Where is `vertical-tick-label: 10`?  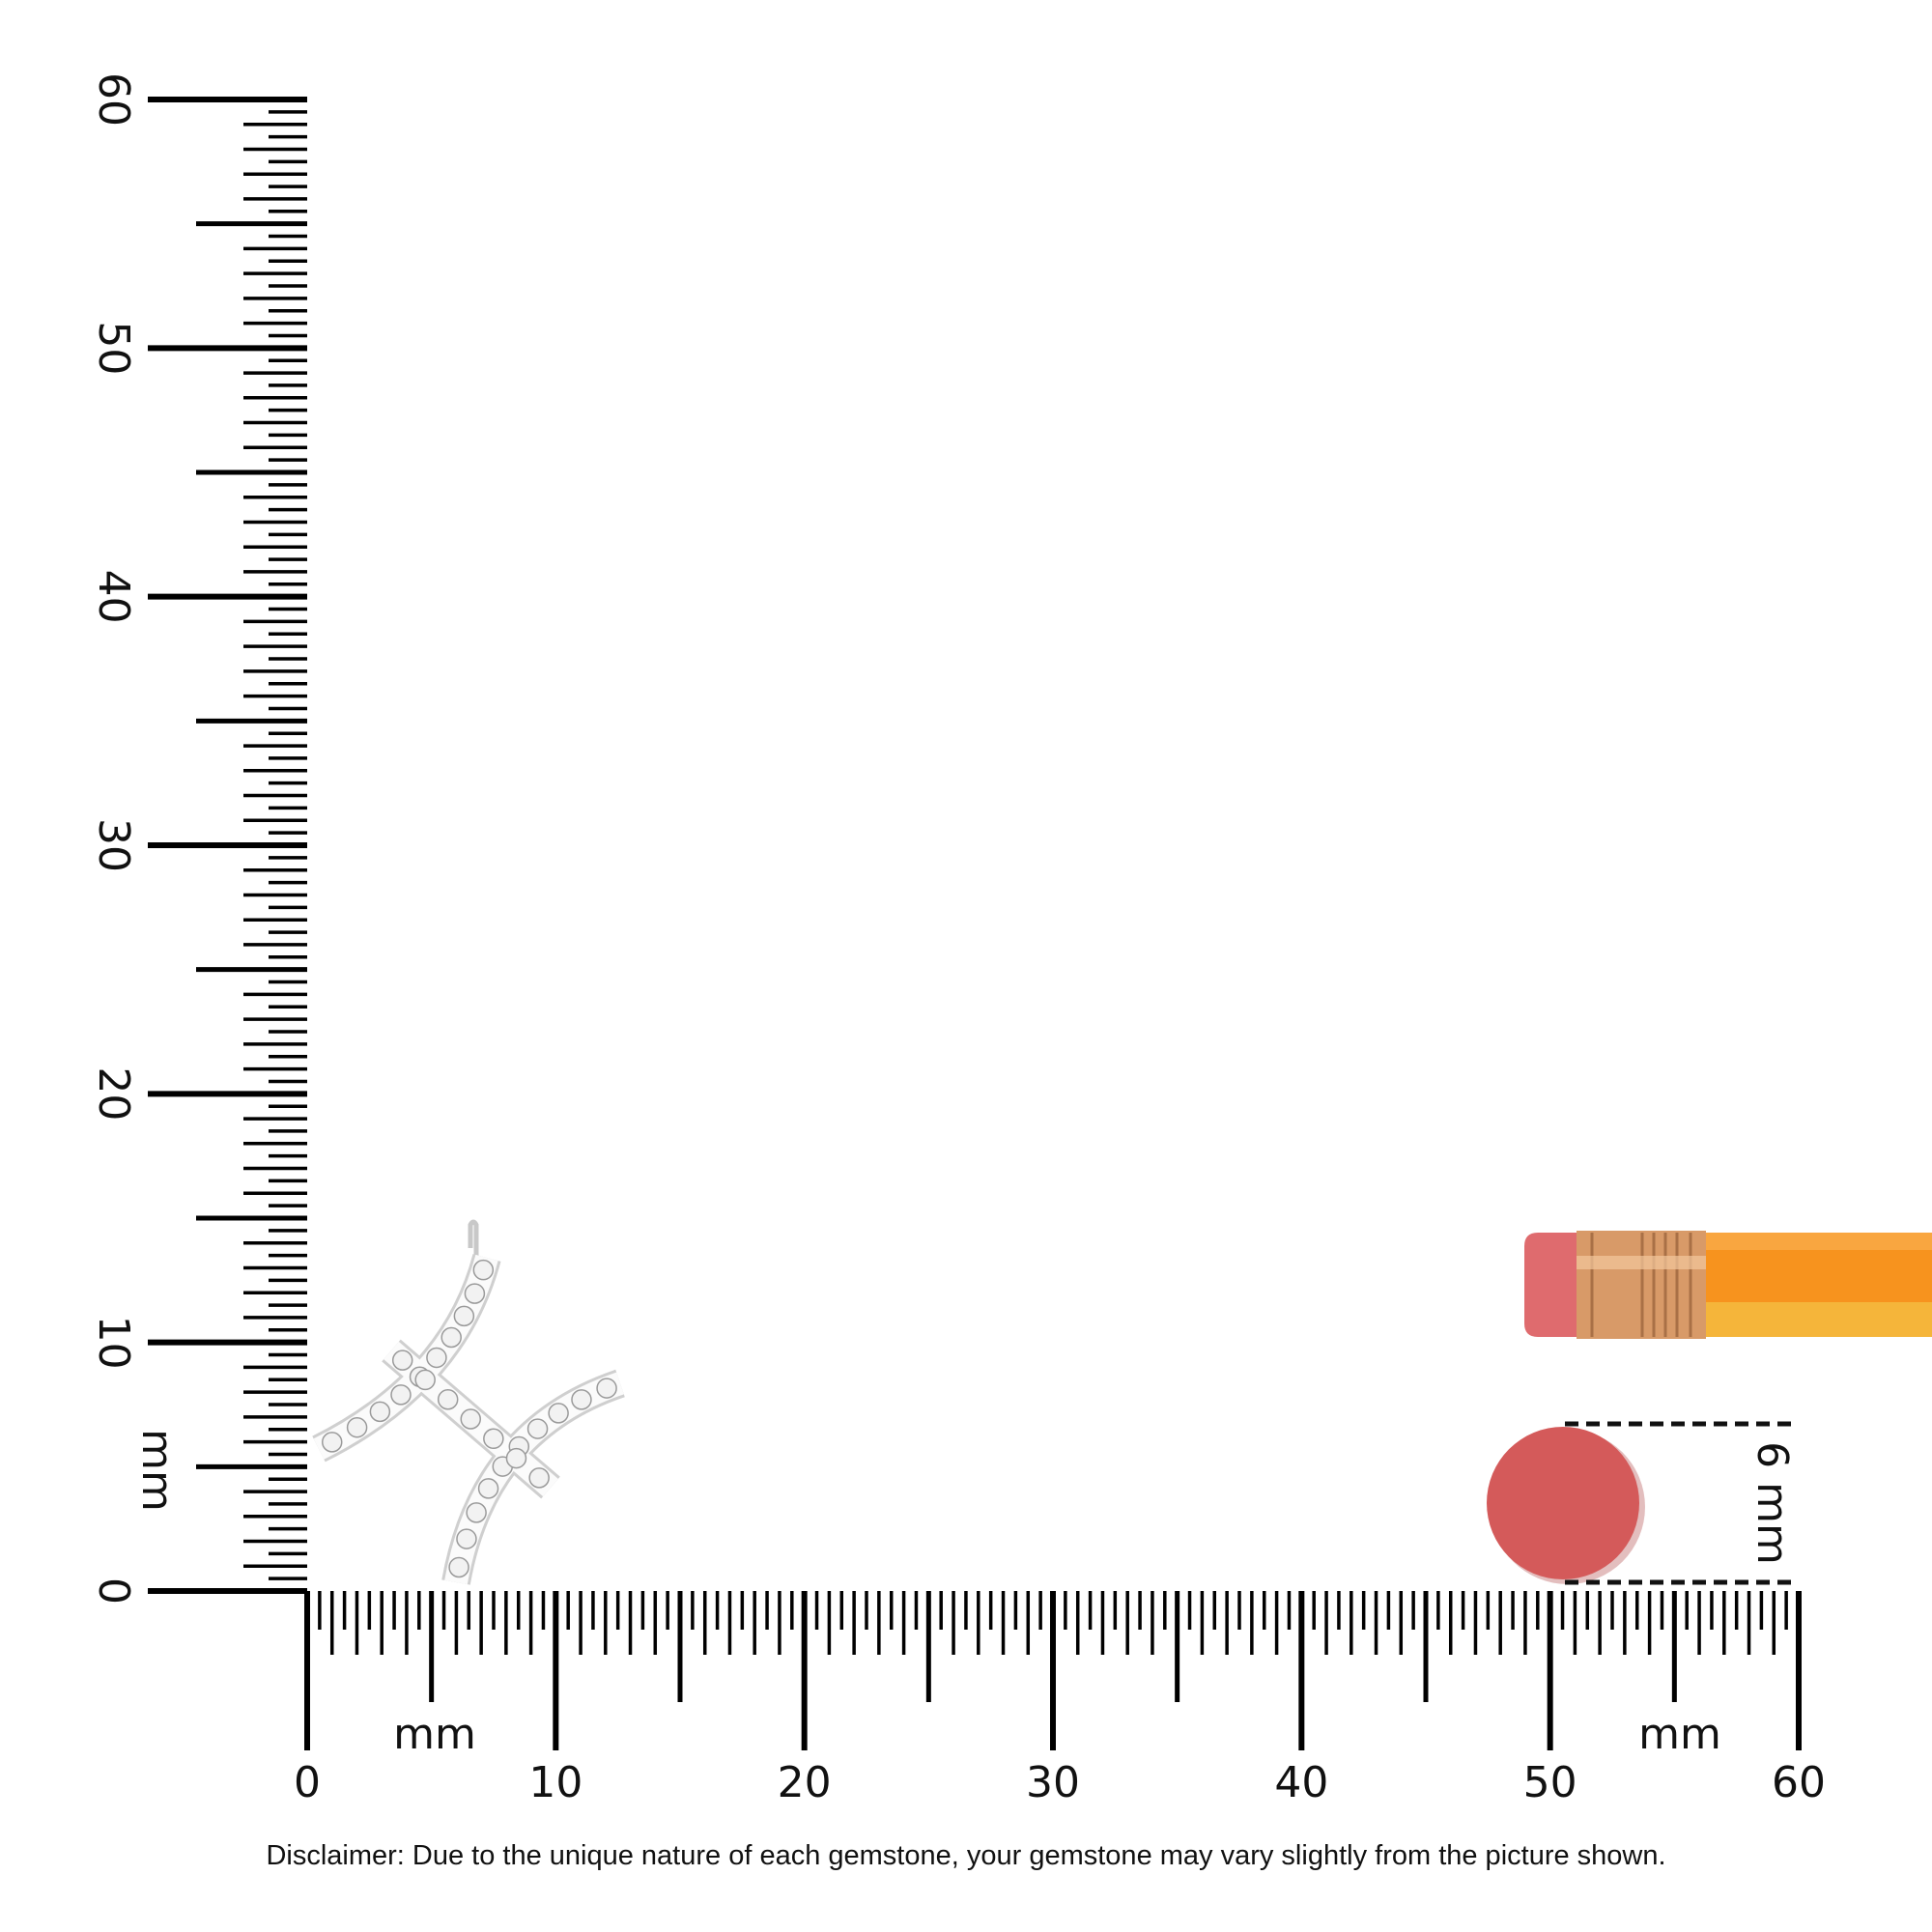 vertical-tick-label: 10 is located at coordinates (113, 1343).